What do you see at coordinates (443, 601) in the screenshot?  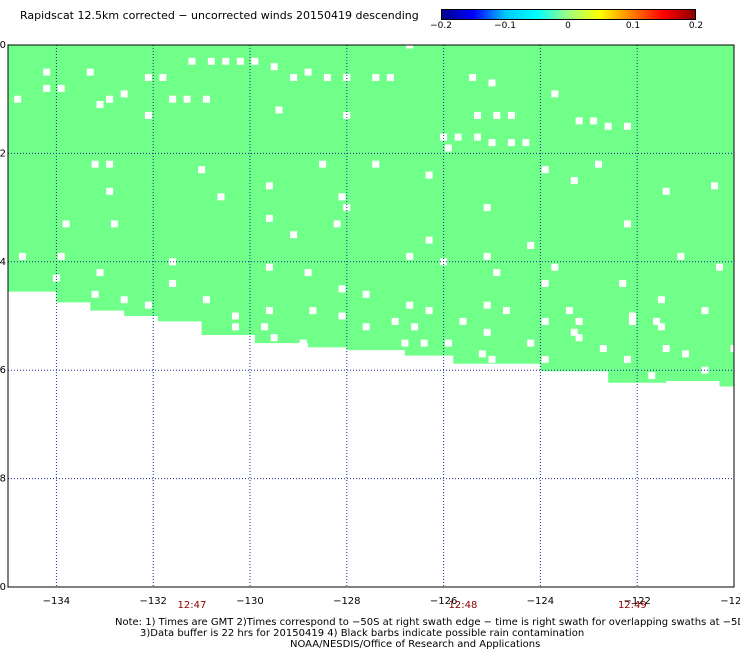 I see `longitude-tick-label: −126` at bounding box center [443, 601].